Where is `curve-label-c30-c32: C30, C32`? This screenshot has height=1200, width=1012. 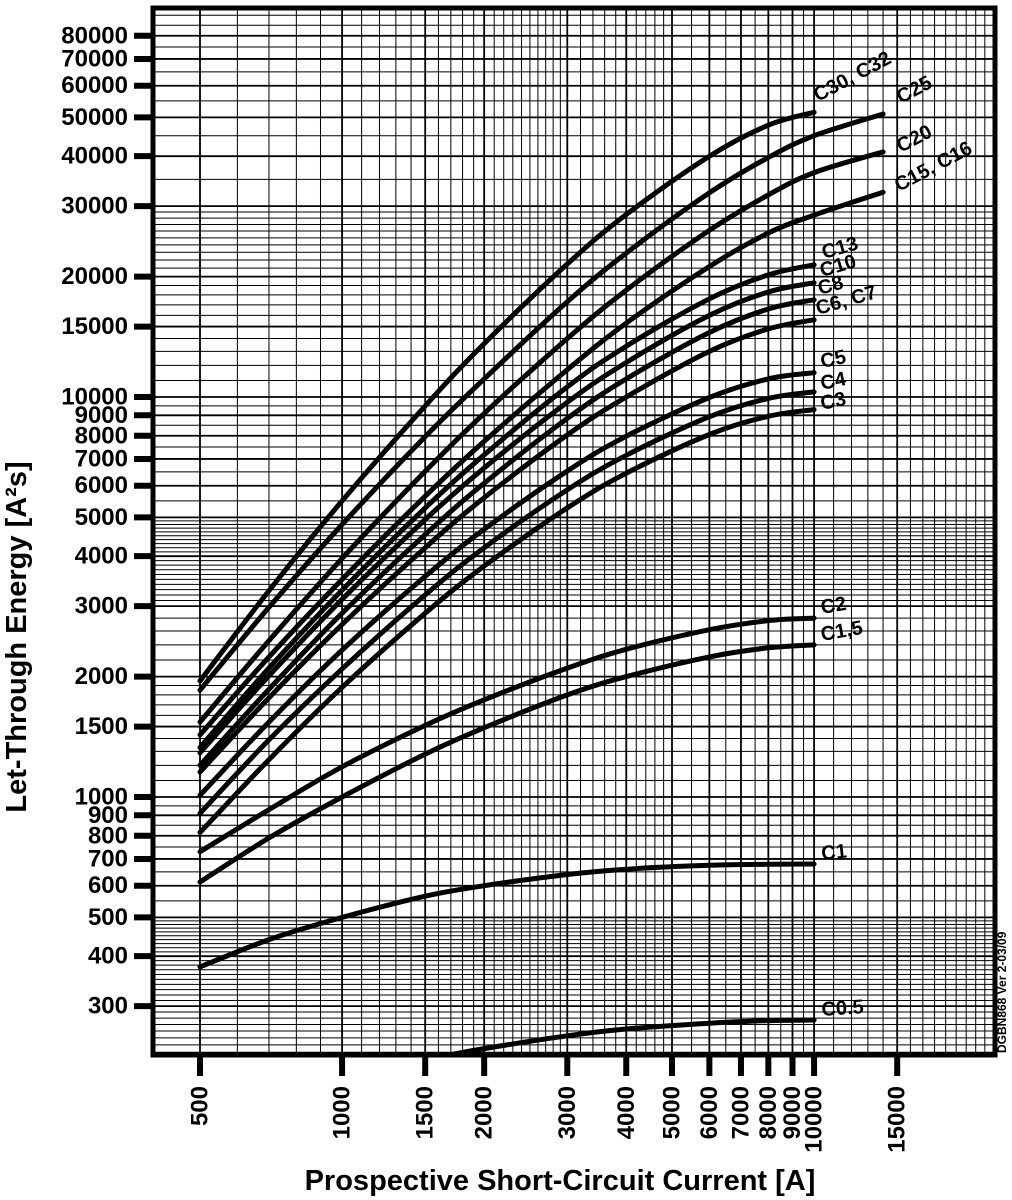 curve-label-c30-c32: C30, C32 is located at coordinates (852, 76).